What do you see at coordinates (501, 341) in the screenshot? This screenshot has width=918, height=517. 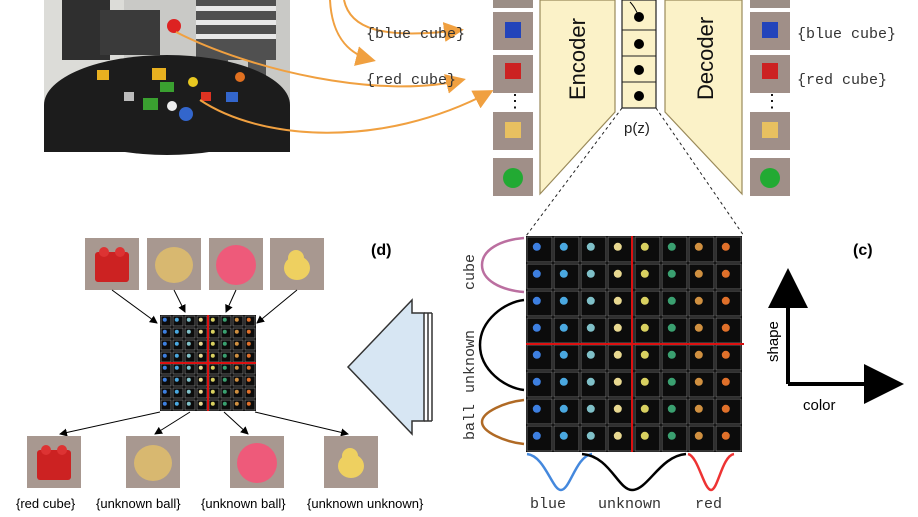 I see `shape-distributions` at bounding box center [501, 341].